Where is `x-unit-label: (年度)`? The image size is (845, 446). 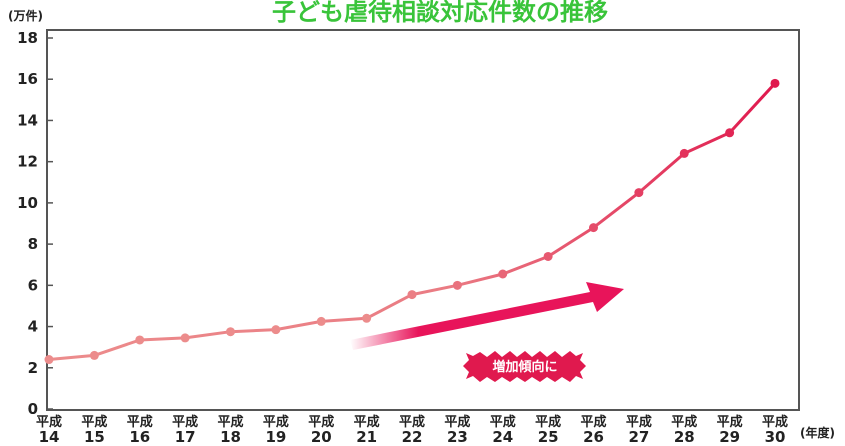
x-unit-label: (年度) is located at coordinates (817, 432).